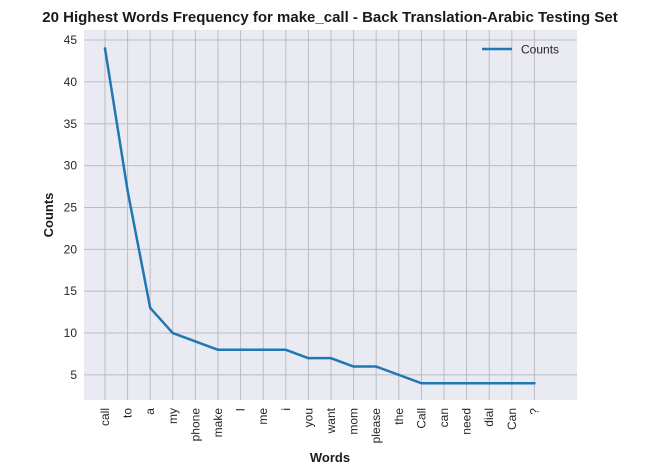 This screenshot has width=659, height=475. I want to click on y-tick-label: 5, so click(73, 375).